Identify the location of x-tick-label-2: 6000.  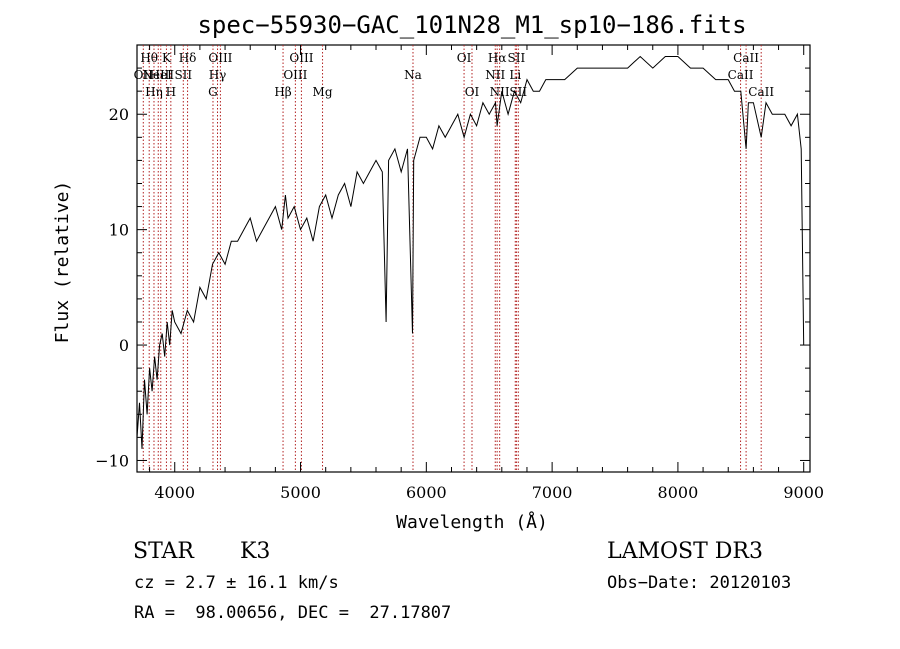
(426, 492).